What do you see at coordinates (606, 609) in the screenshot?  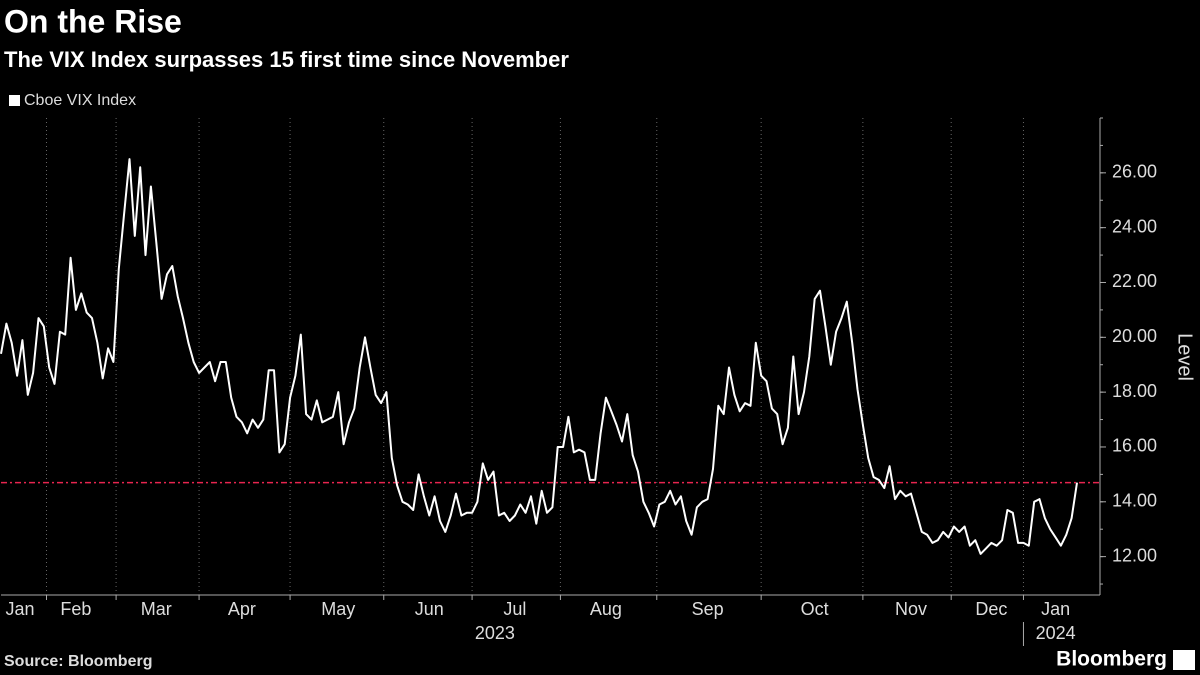 I see `x-tick-label: Aug` at bounding box center [606, 609].